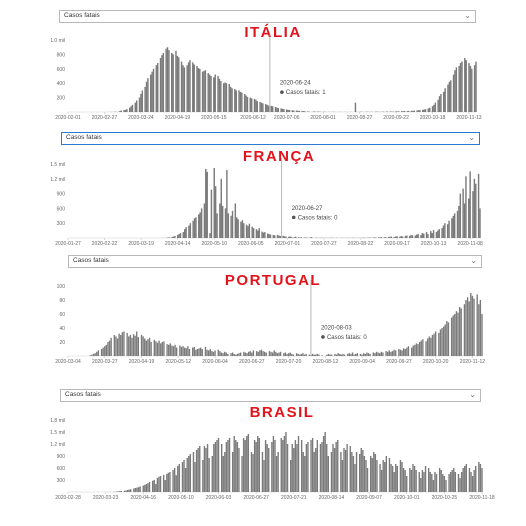 Image resolution: width=526 pixels, height=526 pixels. Describe the element at coordinates (287, 118) in the screenshot. I see `x-tick-label: 2020-07-06` at that location.